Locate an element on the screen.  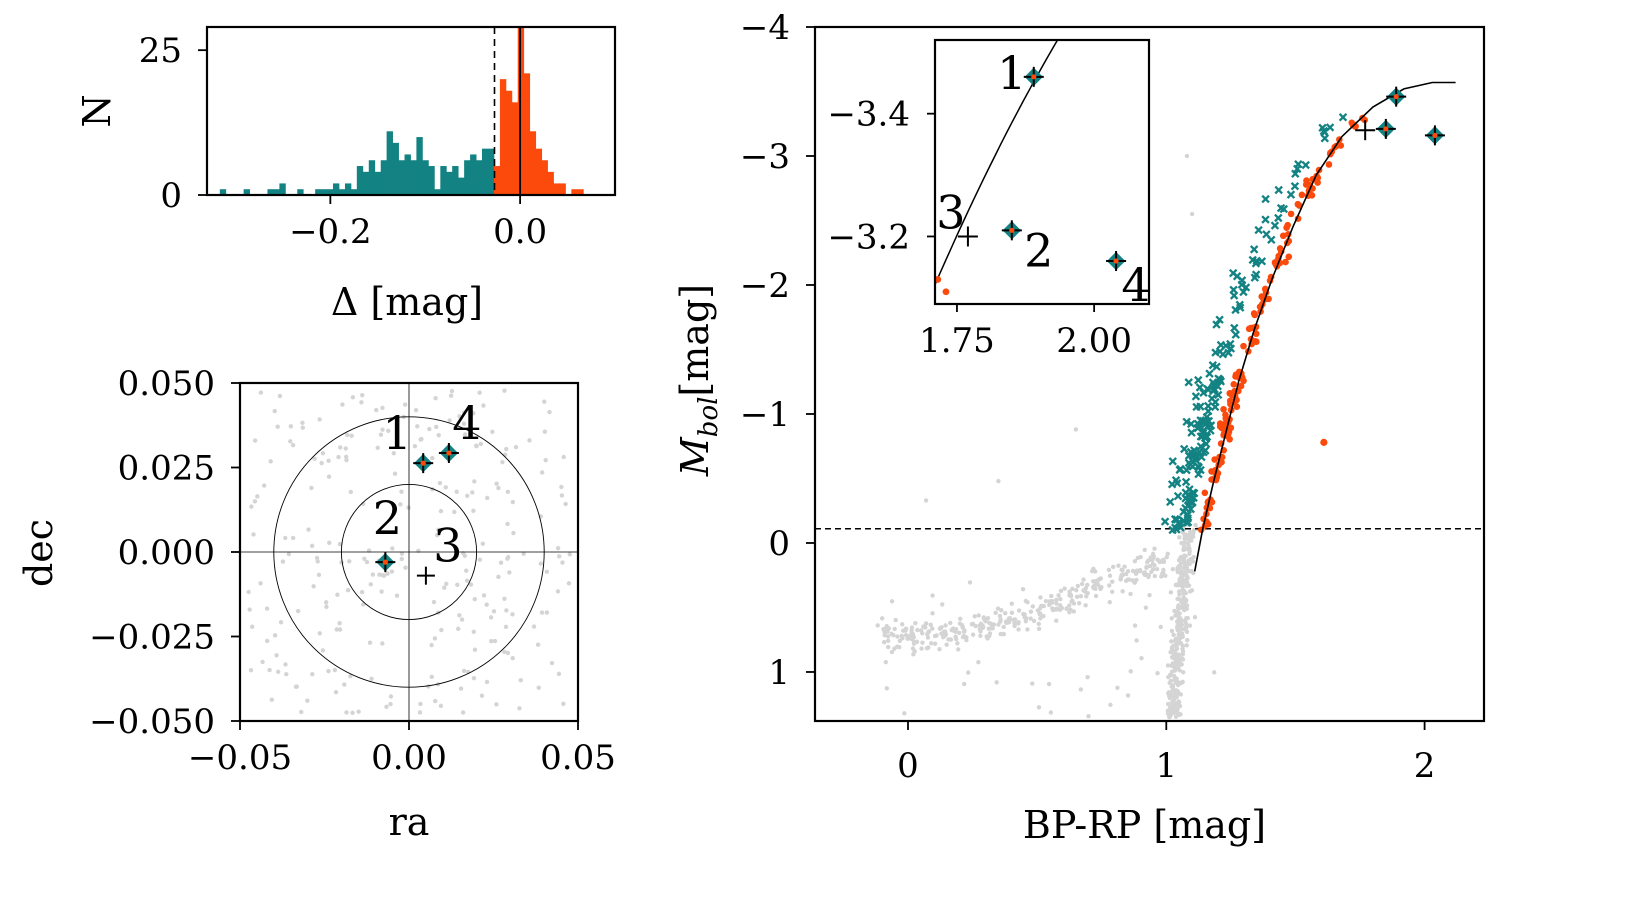
sky-radius-circle is located at coordinates (409, 552).